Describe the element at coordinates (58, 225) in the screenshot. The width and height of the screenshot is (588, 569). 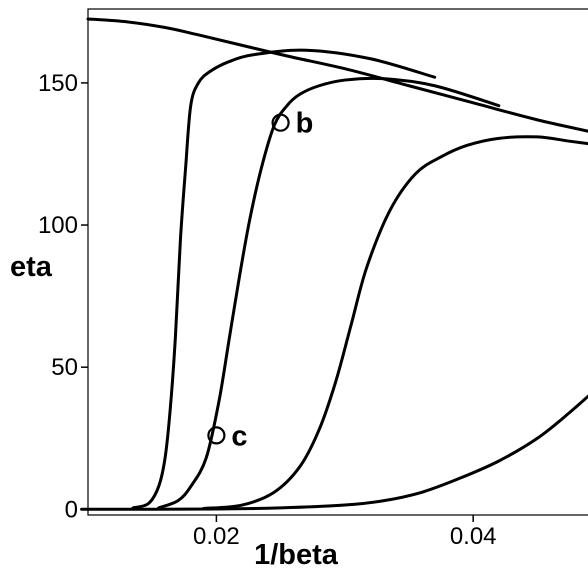
I see `y-tick-label: 100` at that location.